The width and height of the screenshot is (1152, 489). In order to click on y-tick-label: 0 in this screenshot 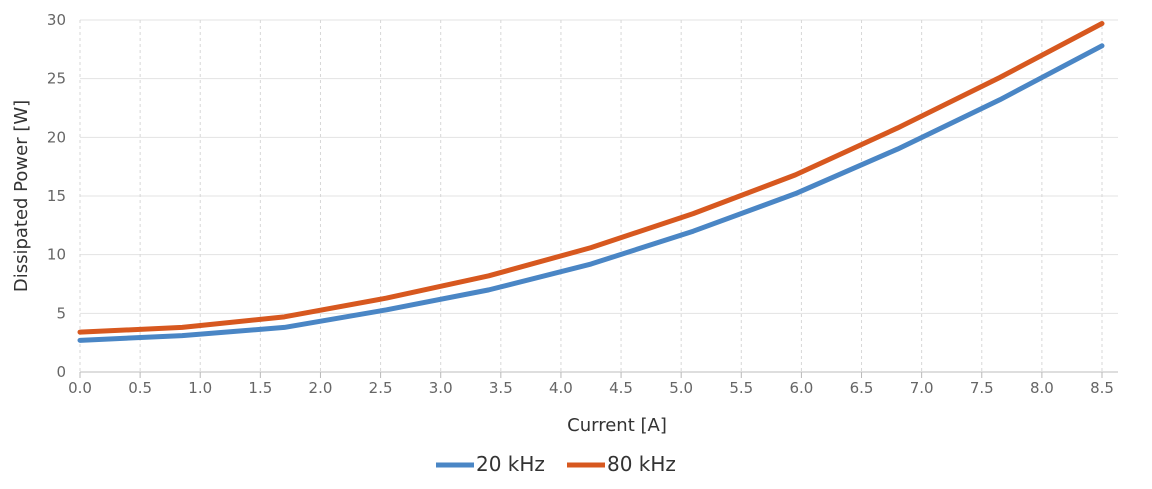, I will do `click(61, 372)`.